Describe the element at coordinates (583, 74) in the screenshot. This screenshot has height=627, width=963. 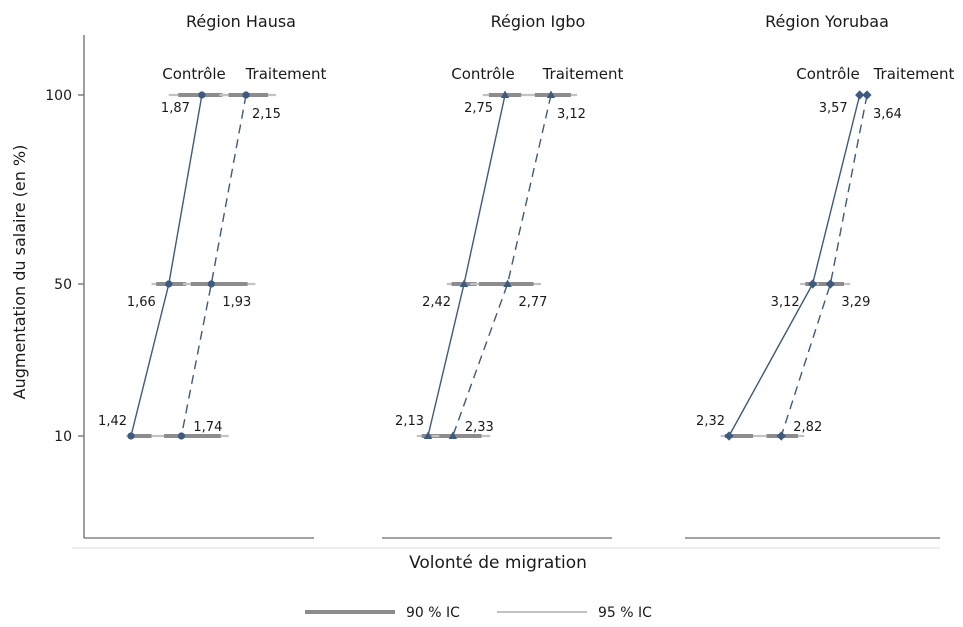
I see `series-name-2-traitement: Traitement` at that location.